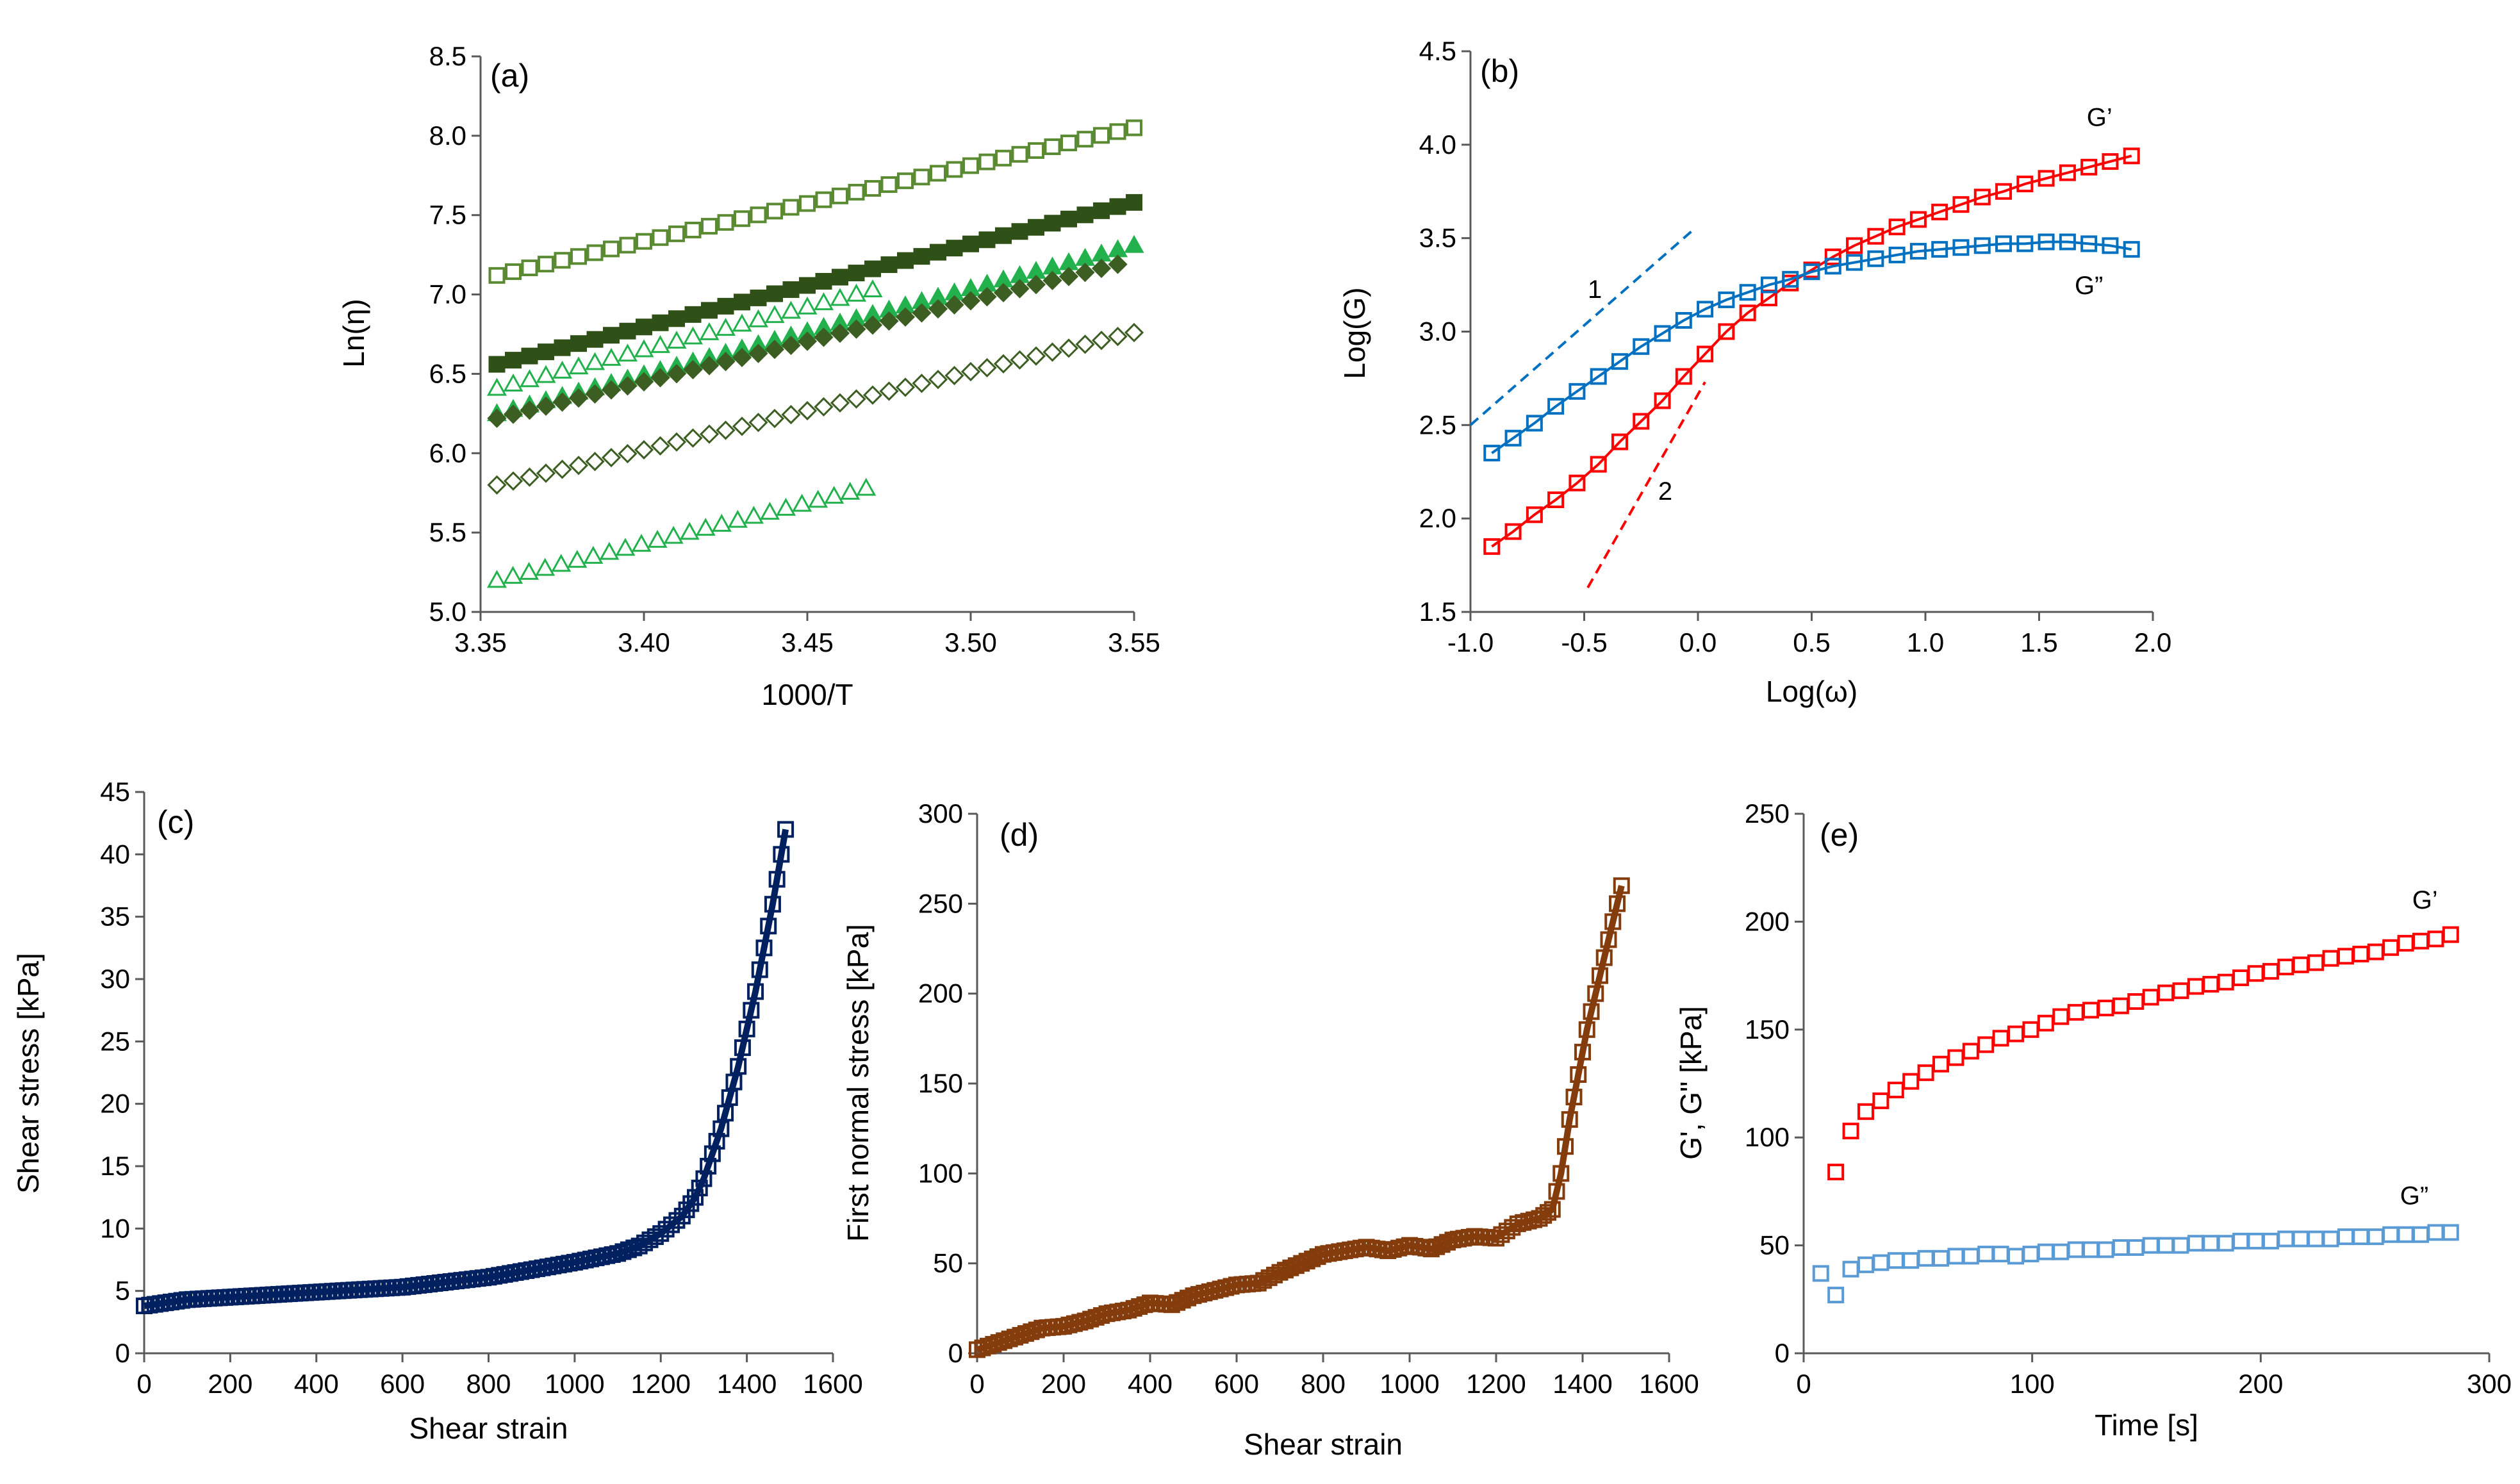  I want to click on x-tick-label: 1000, so click(1409, 1384).